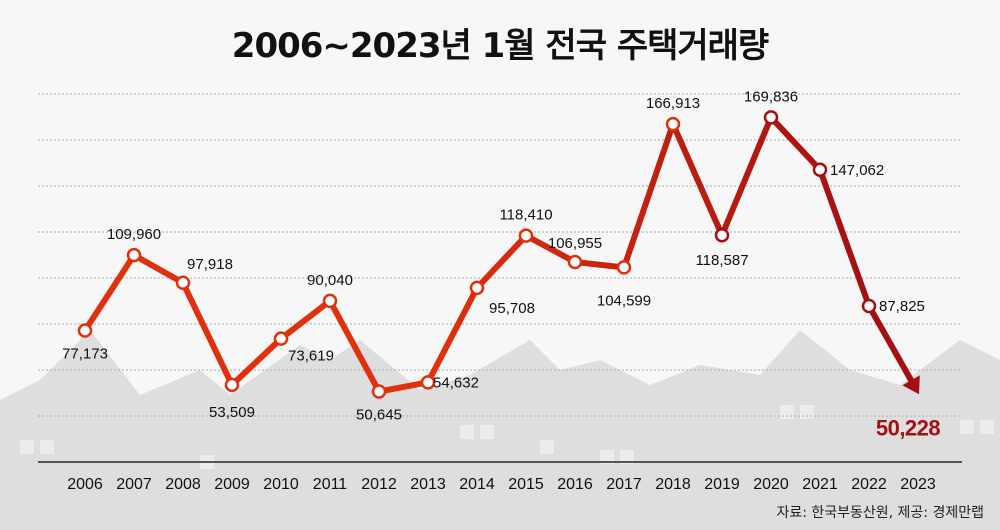 The image size is (1000, 530). What do you see at coordinates (232, 412) in the screenshot?
I see `data-label: 53,509` at bounding box center [232, 412].